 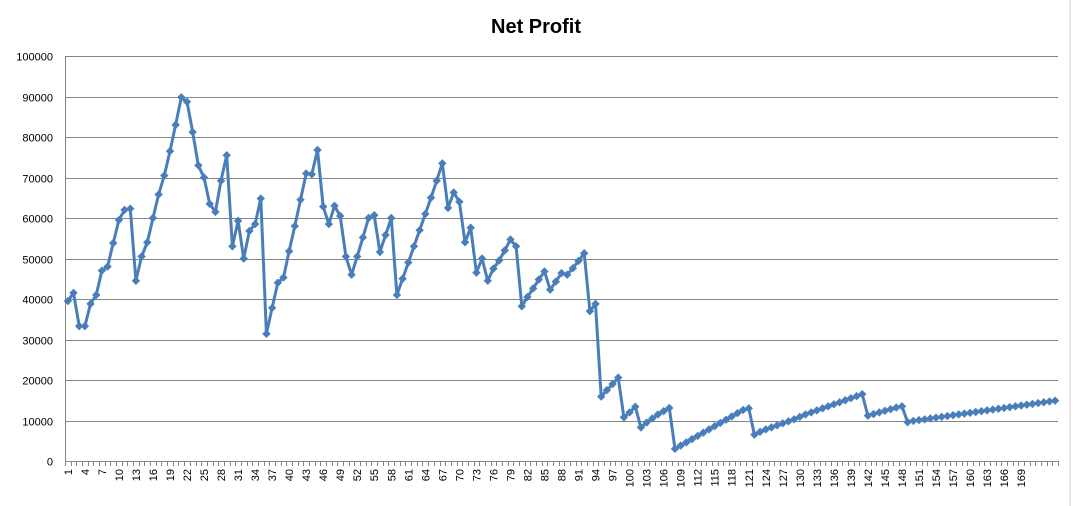 I want to click on y-tick-label: 90000, so click(x=37, y=99).